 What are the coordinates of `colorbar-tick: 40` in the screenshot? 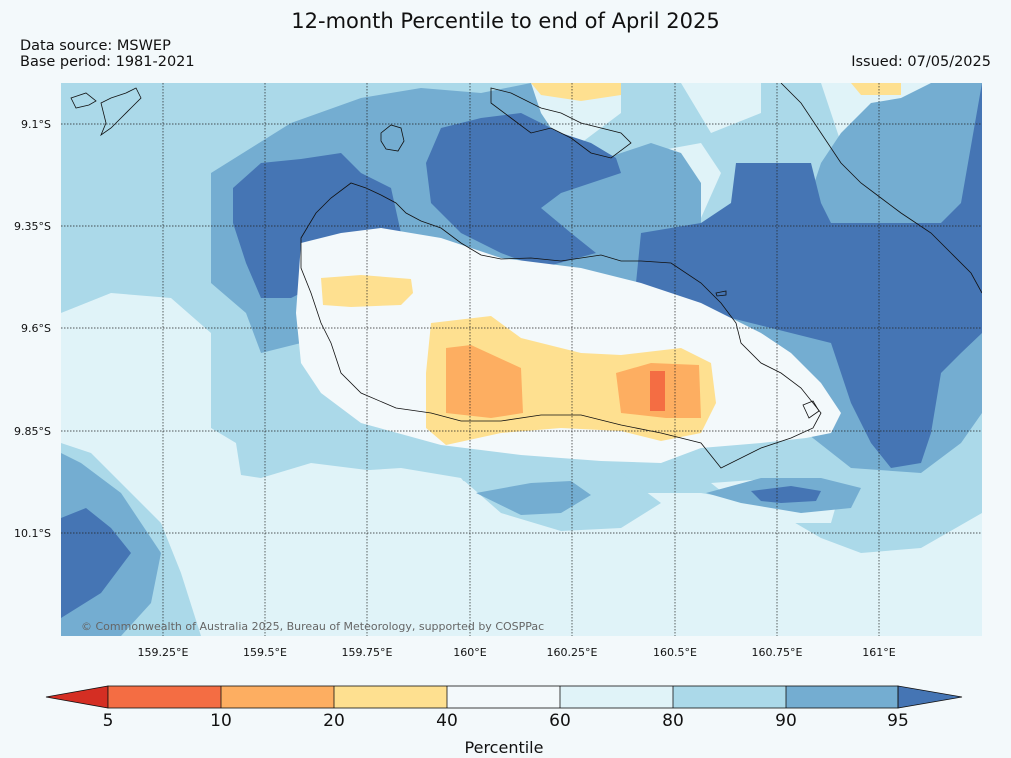 It's located at (447, 721).